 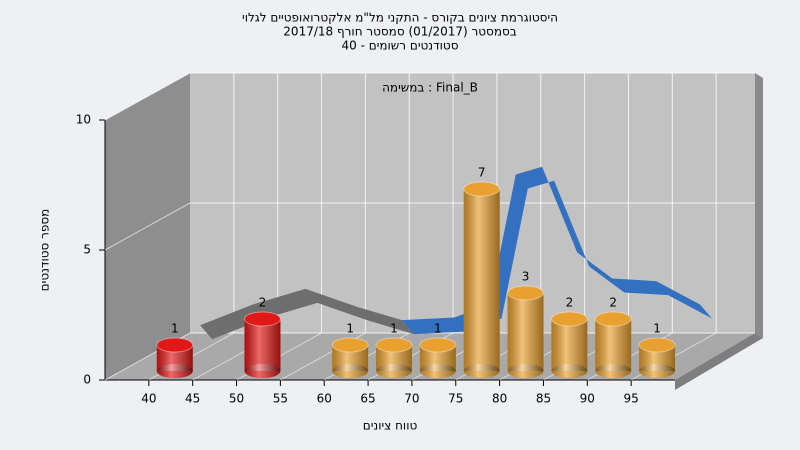 I want to click on x-tick-label: 55, so click(x=280, y=399).